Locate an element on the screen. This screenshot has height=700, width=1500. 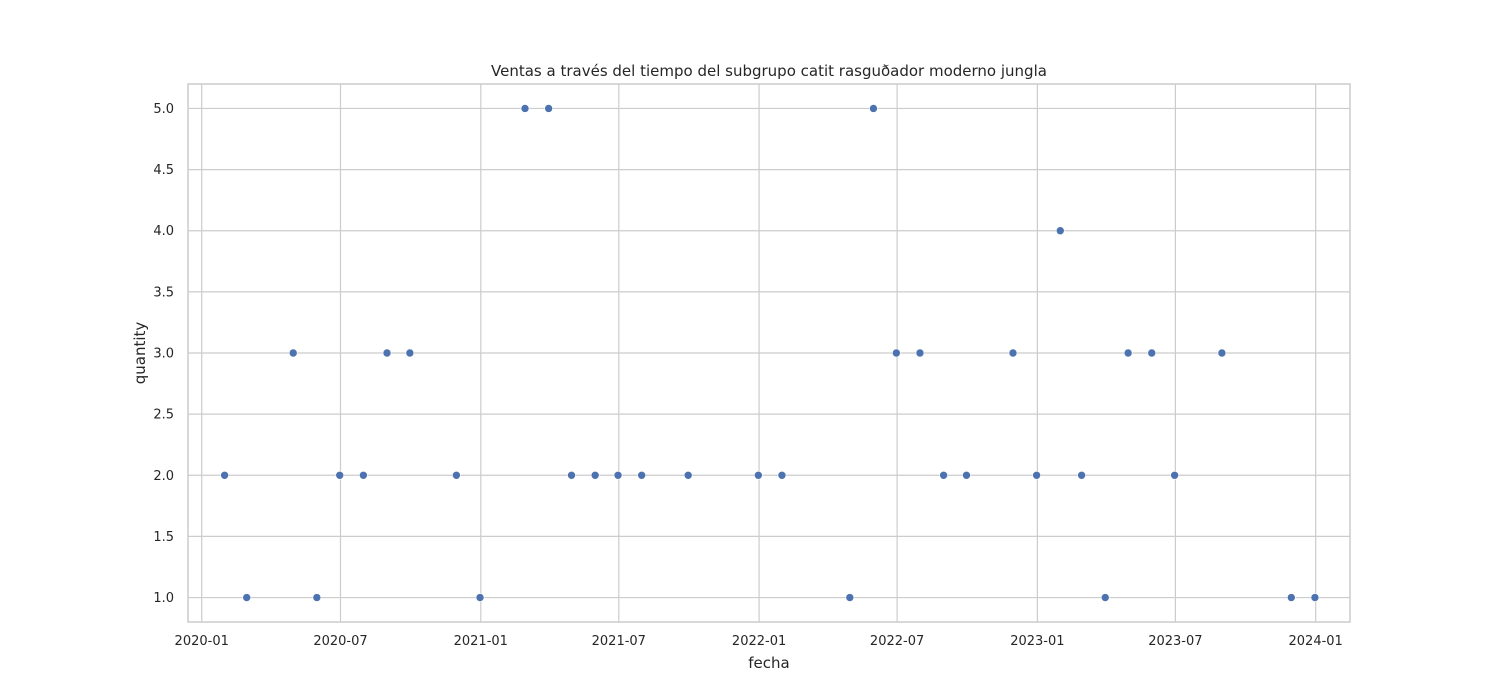
x-axis-label: fecha is located at coordinates (768, 663).